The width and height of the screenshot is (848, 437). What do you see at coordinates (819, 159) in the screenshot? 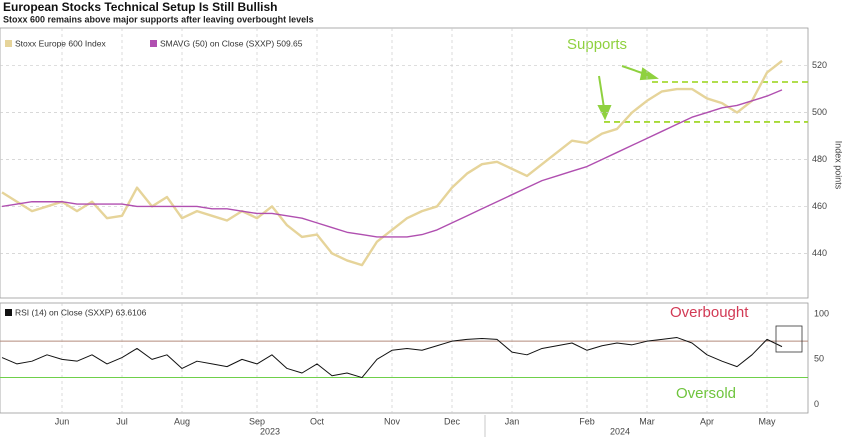
I see `y-tick-label: 480` at bounding box center [819, 159].